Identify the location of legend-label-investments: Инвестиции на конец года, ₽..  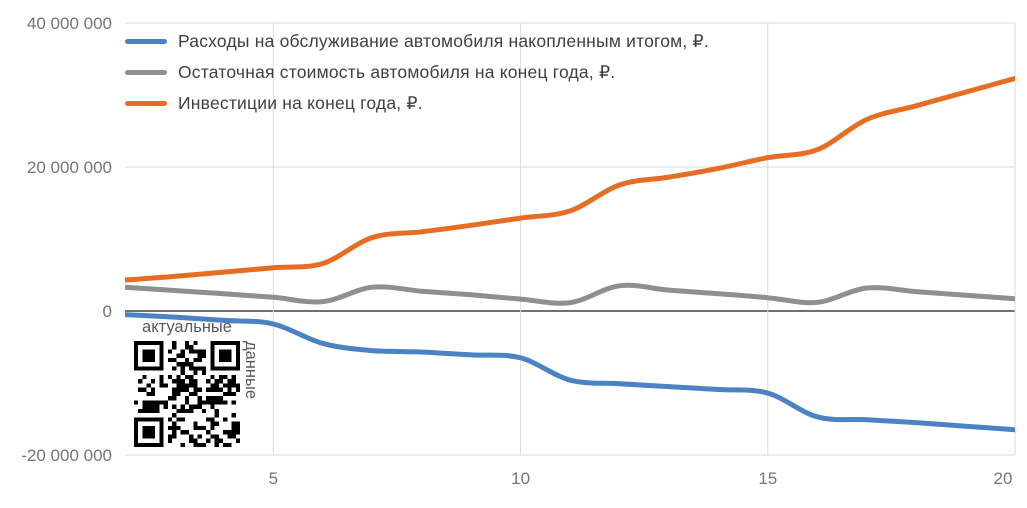
(300, 103).